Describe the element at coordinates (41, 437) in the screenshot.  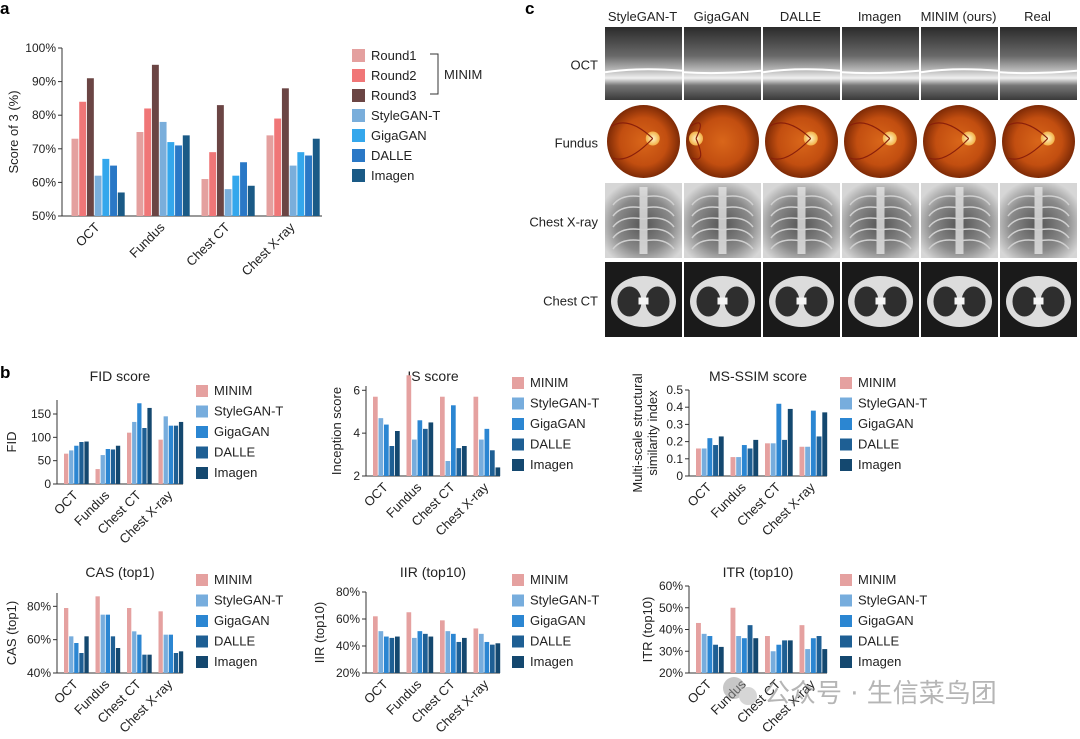
I see `y-tick-label: 100` at that location.